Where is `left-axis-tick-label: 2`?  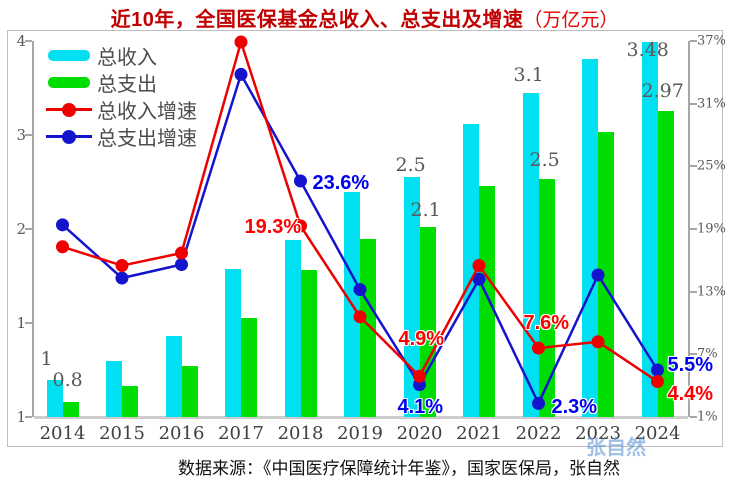 left-axis-tick-label: 2 is located at coordinates (21, 229).